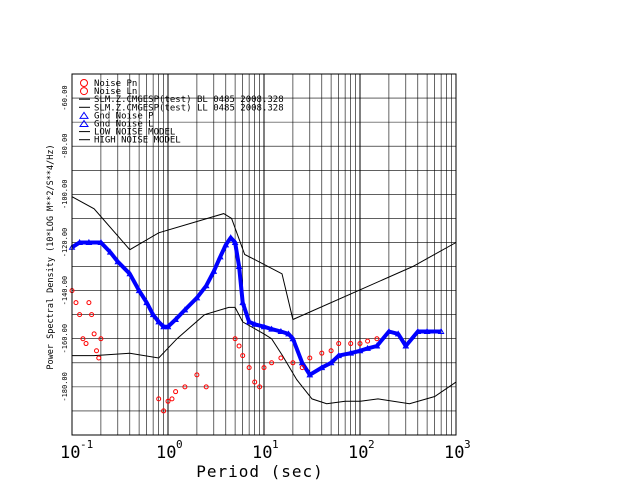 The image size is (640, 480). I want to click on x-tick-exponent: 2, so click(371, 444).